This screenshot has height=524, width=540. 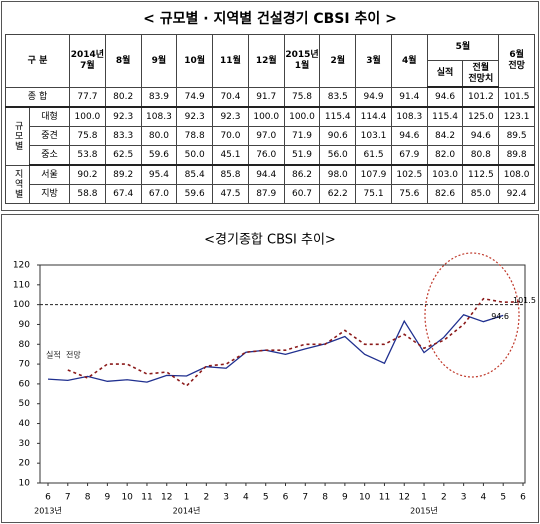 What do you see at coordinates (159, 174) in the screenshot?
I see `cell-value: 95.4` at bounding box center [159, 174].